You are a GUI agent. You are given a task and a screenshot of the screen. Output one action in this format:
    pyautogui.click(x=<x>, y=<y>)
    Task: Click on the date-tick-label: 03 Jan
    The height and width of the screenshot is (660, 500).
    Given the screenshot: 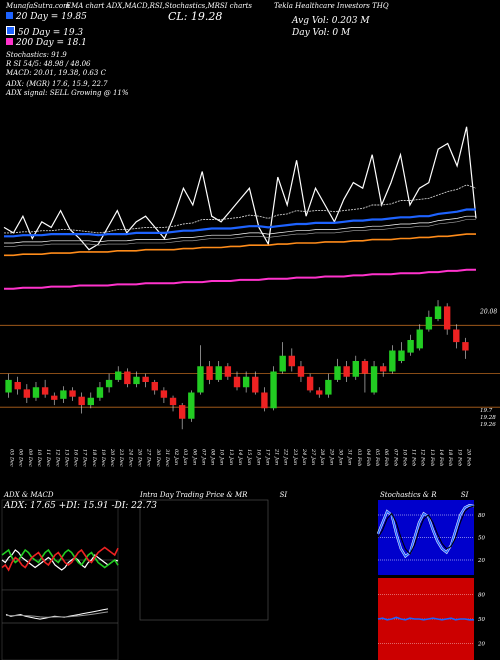 What is the action you would take?
    pyautogui.click(x=185, y=457)
    